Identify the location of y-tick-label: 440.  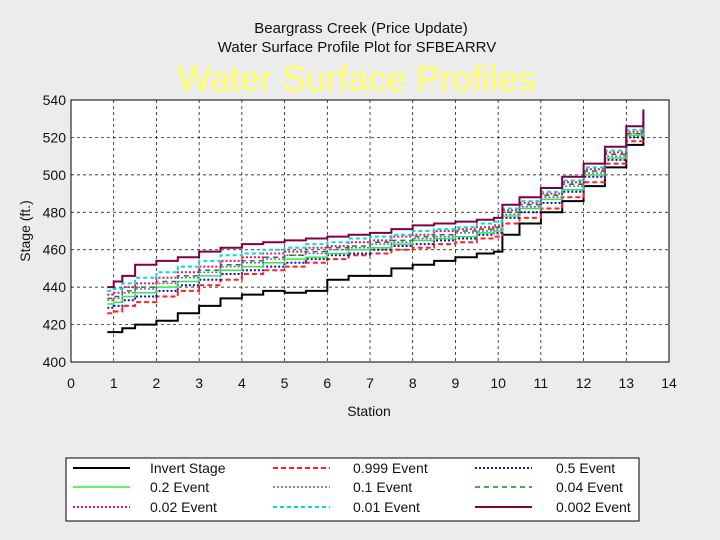
(55, 287).